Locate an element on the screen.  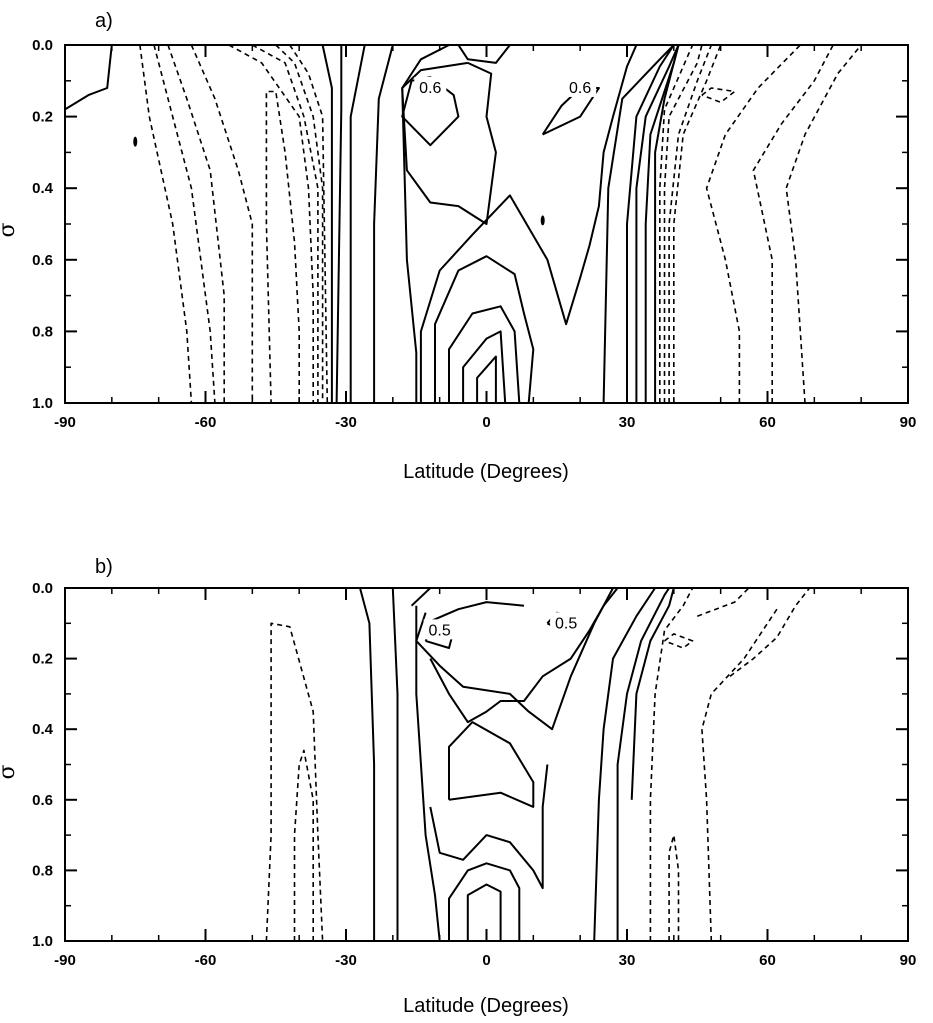
panel-label: a) is located at coordinates (104, 21).